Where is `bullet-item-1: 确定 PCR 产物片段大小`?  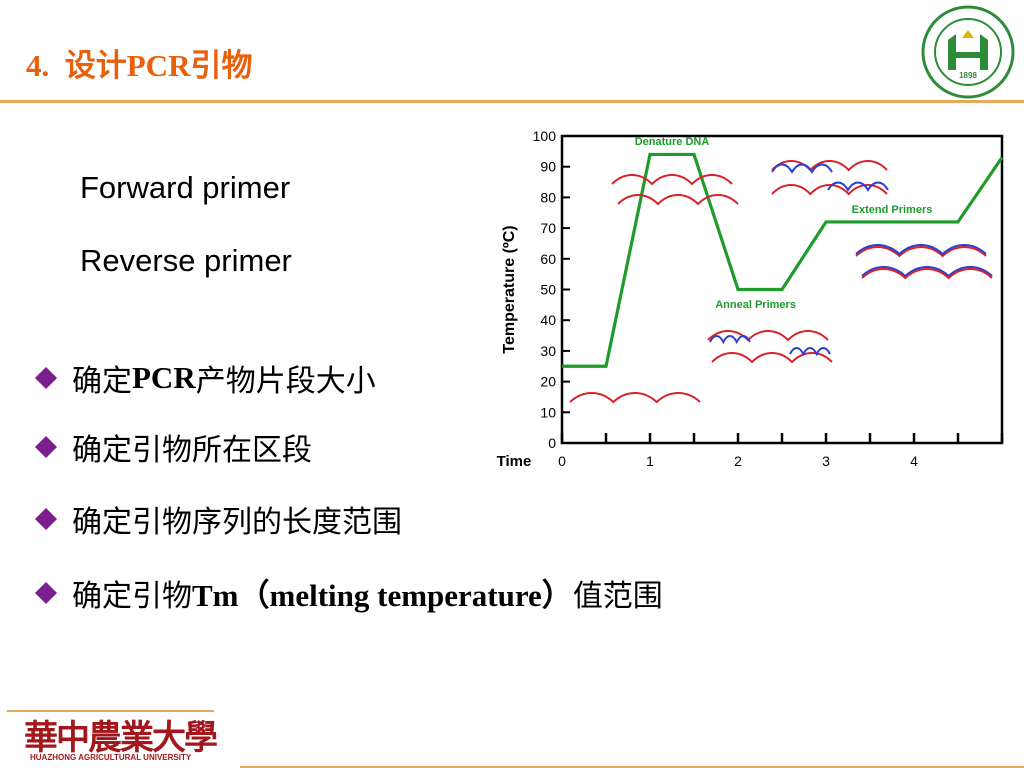 bullet-item-1: 确定 PCR 产物片段大小 is located at coordinates (205, 378).